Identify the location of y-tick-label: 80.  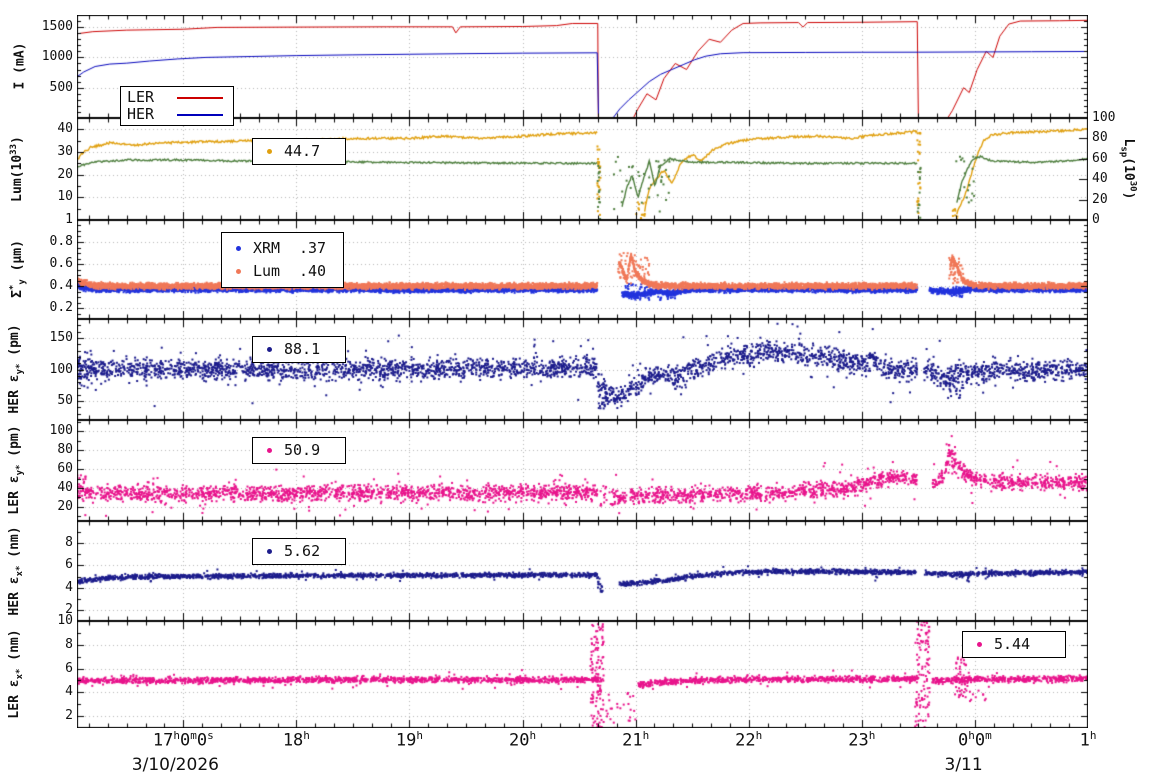
(65, 450).